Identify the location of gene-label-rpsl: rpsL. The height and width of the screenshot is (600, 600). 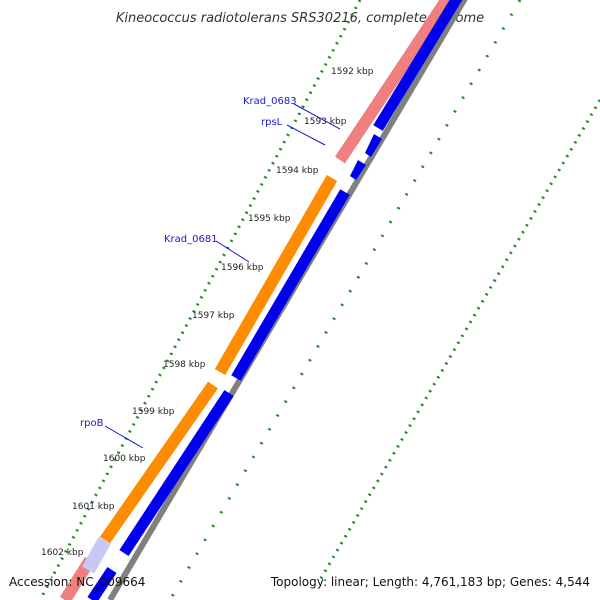
(272, 122).